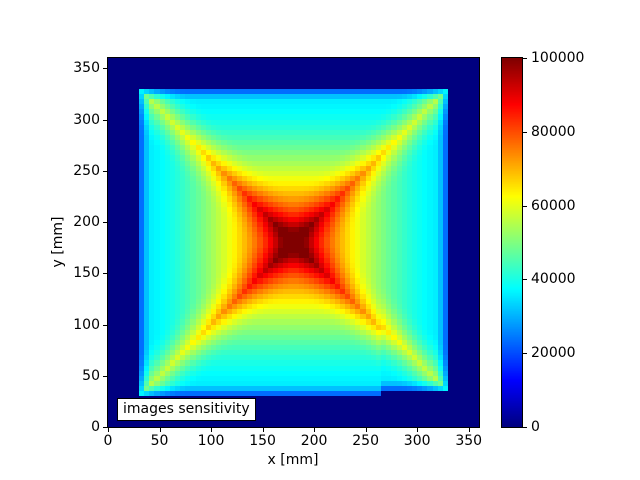  What do you see at coordinates (86, 68) in the screenshot?
I see `y-tick-label: 350` at bounding box center [86, 68].